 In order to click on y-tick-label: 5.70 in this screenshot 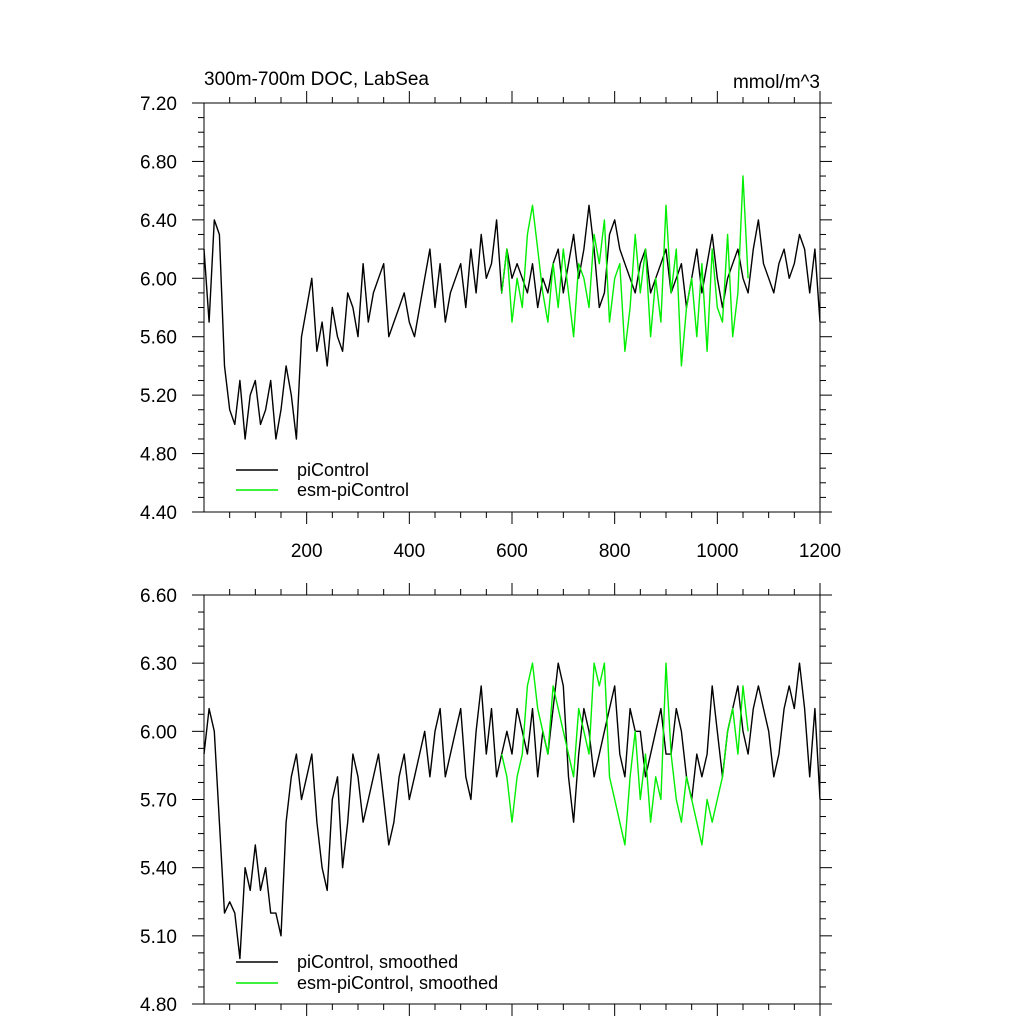, I will do `click(158, 801)`.